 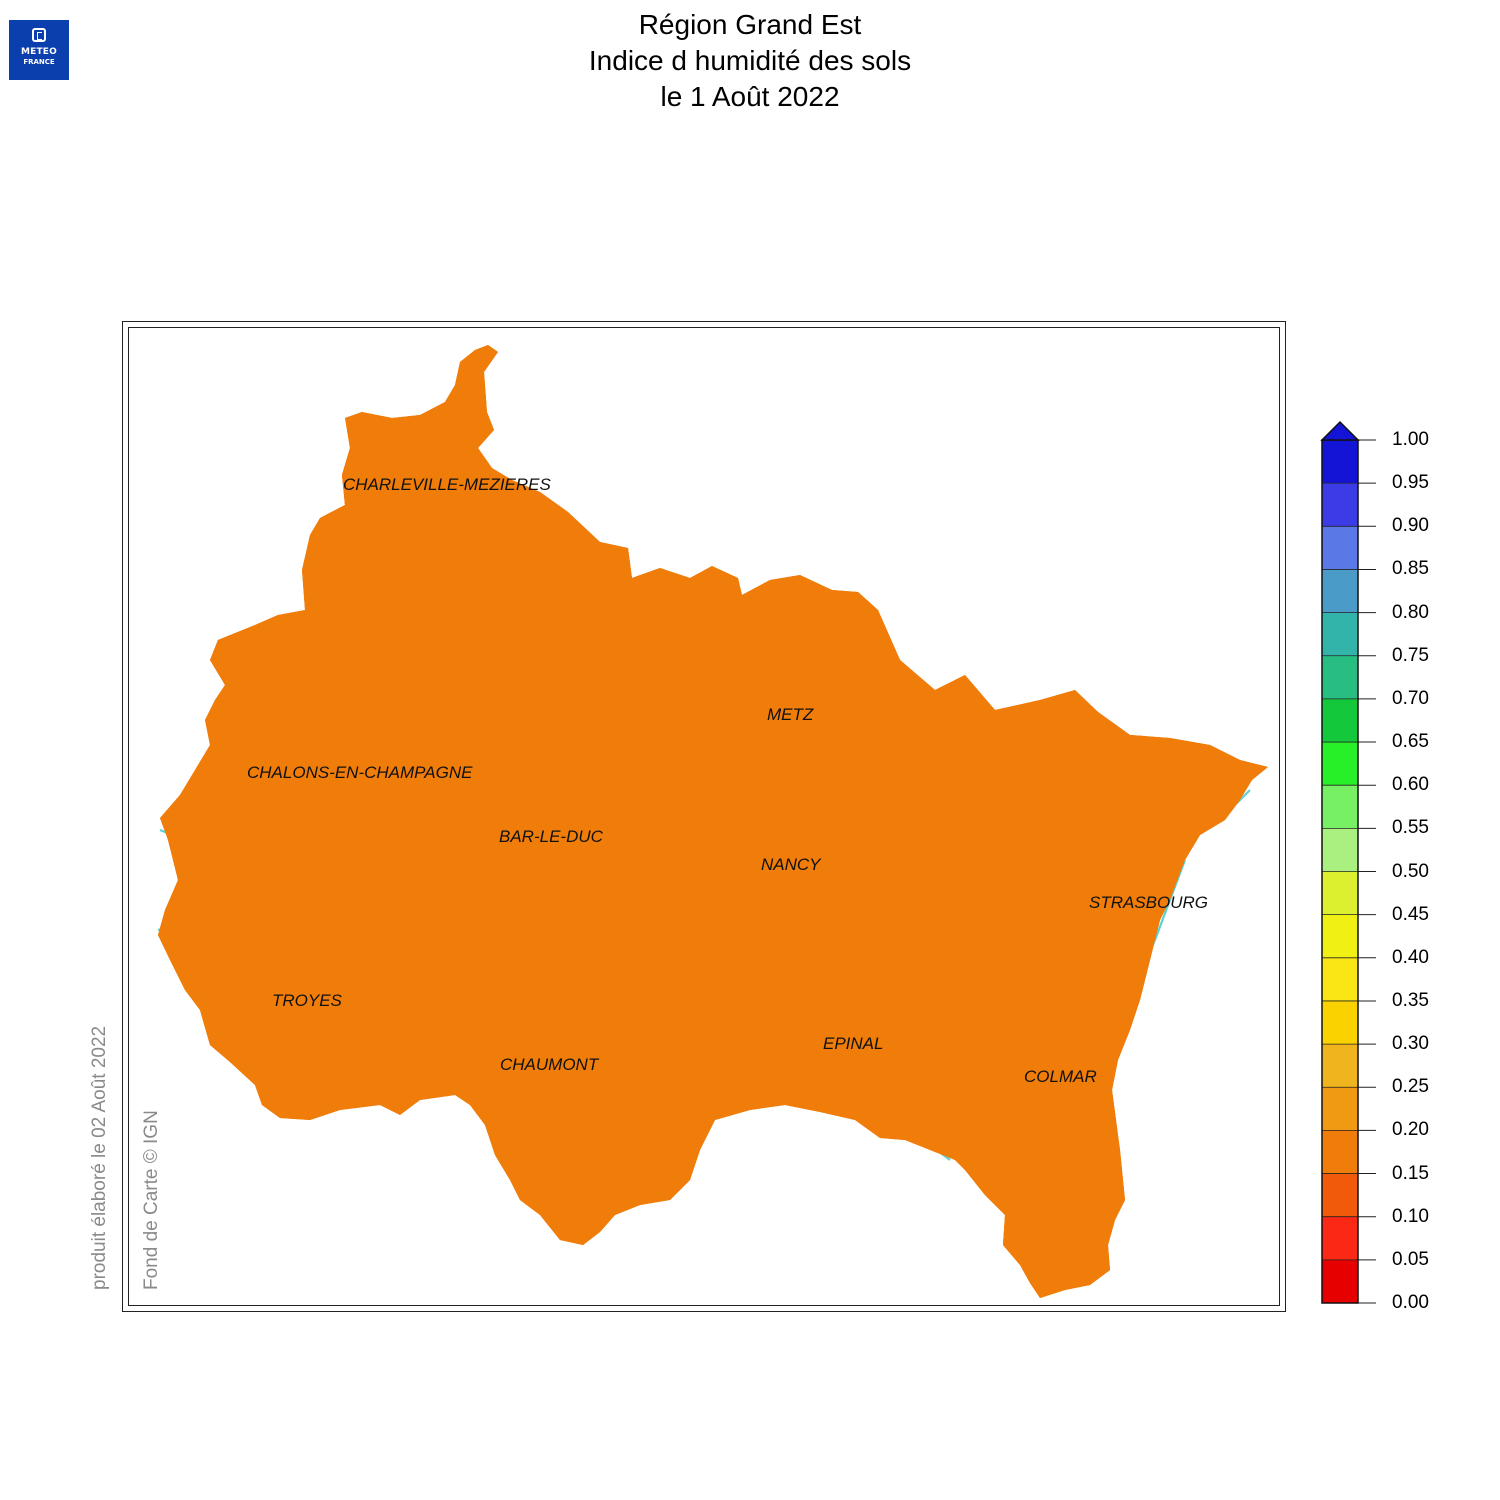 What do you see at coordinates (1410, 1259) in the screenshot?
I see `colorbar-label: 0.05` at bounding box center [1410, 1259].